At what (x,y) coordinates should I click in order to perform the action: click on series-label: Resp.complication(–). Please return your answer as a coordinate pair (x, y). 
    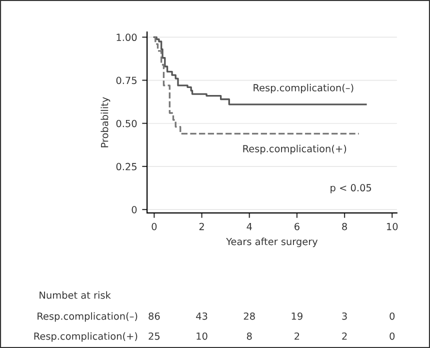
    Looking at the image, I should click on (304, 89).